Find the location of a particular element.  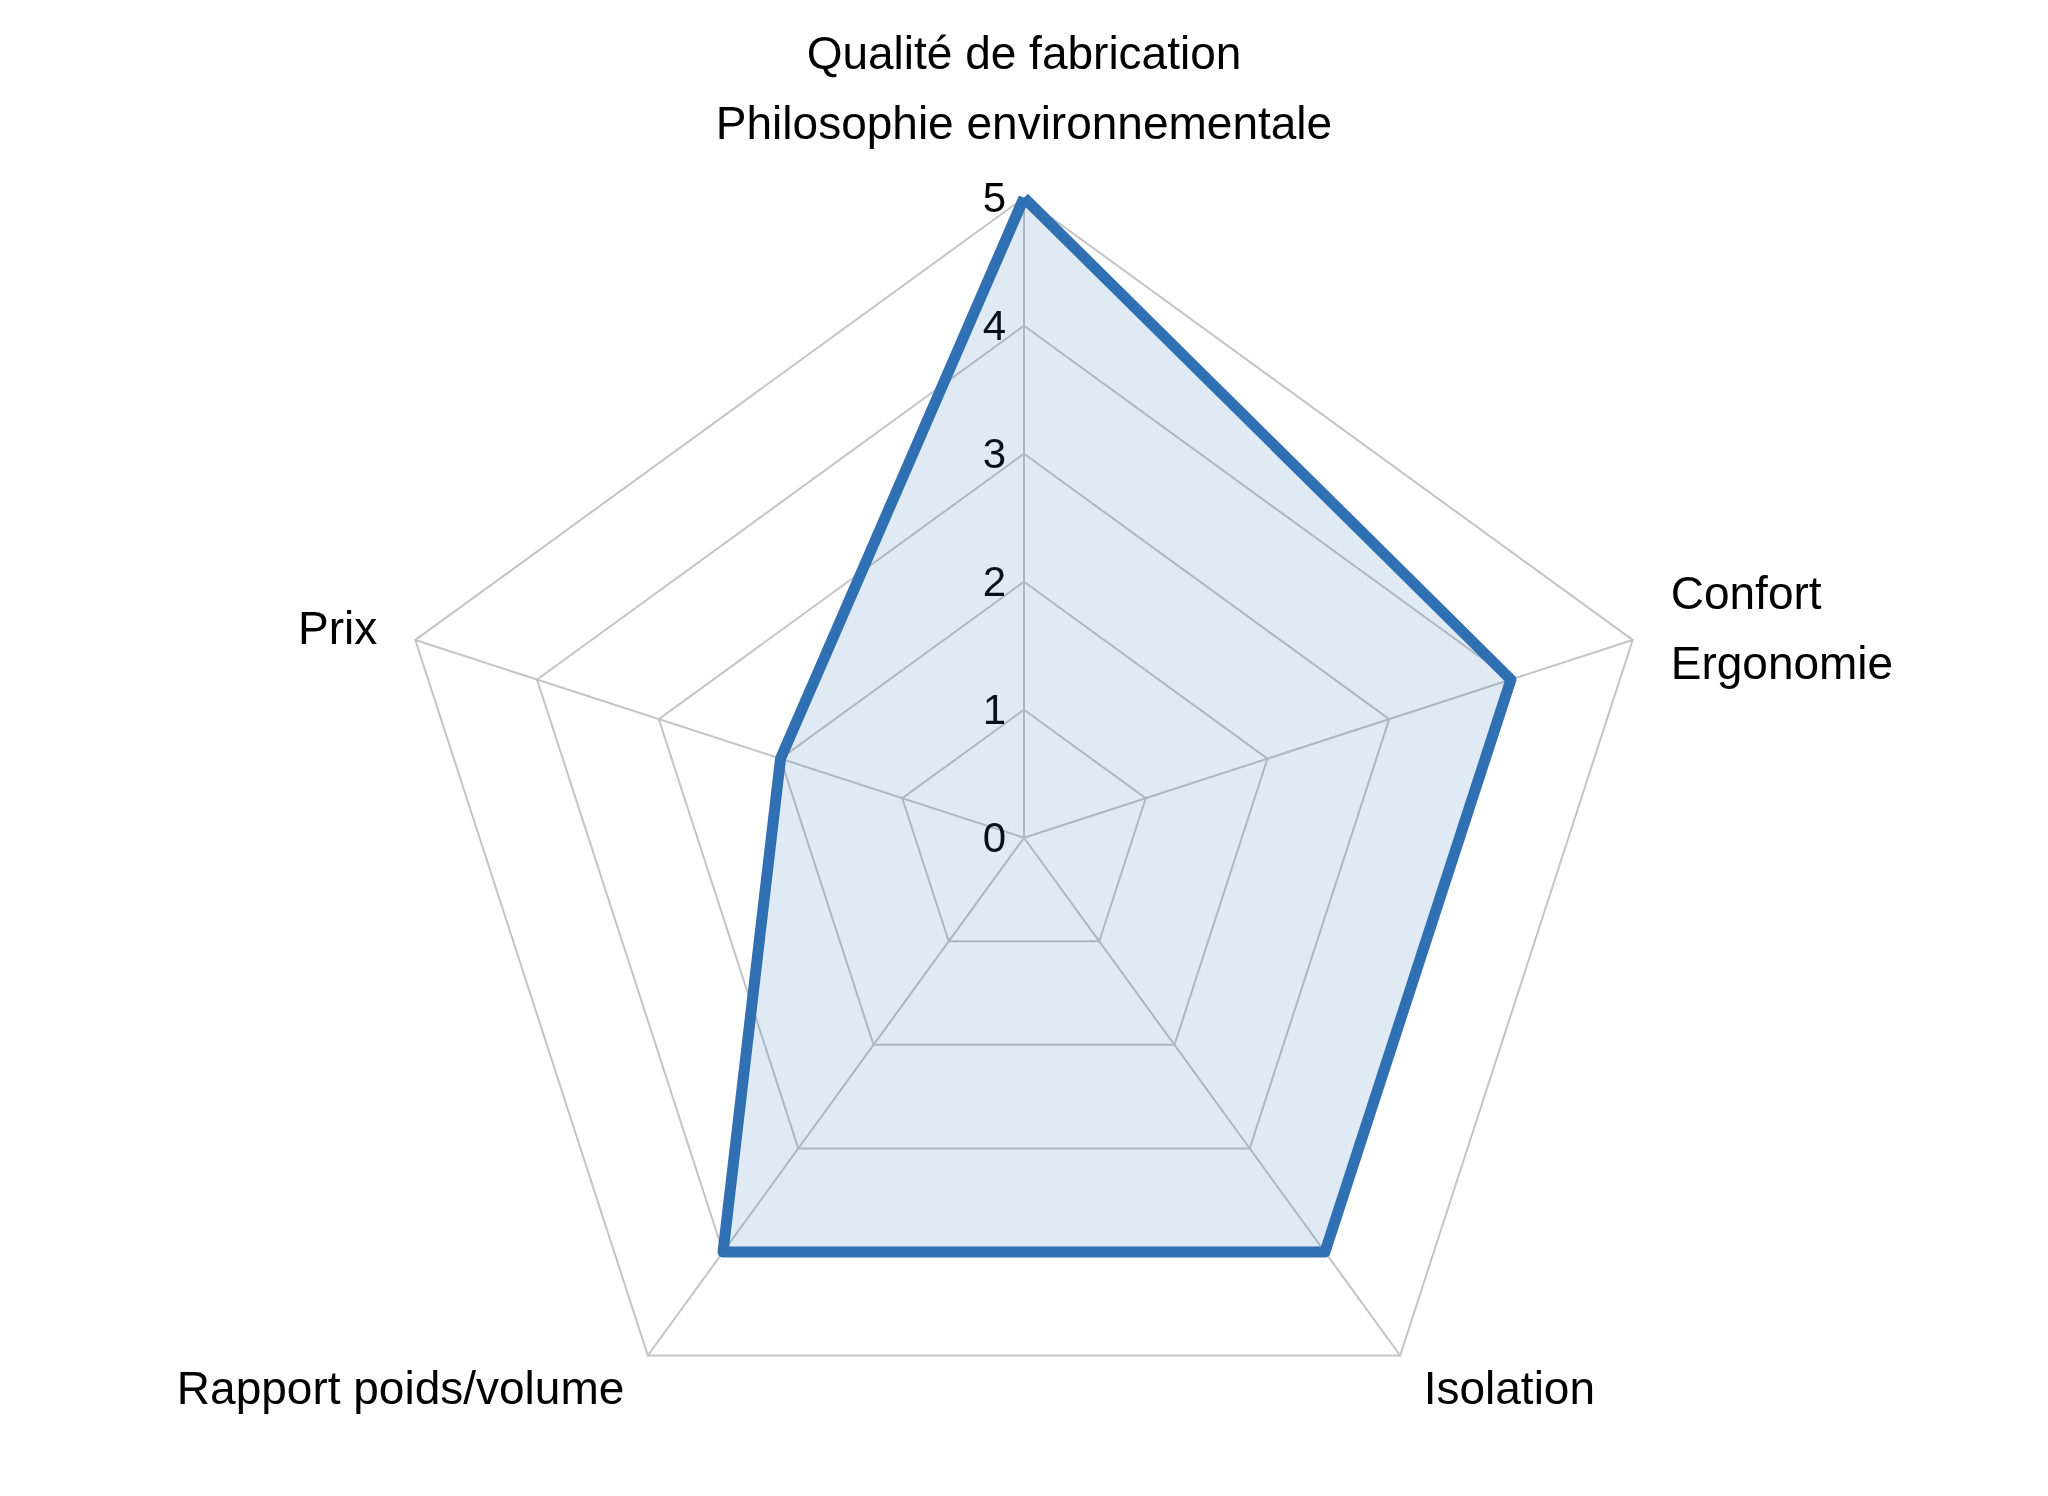

spoke-label: Confort Ergonomie is located at coordinates (1782, 627).